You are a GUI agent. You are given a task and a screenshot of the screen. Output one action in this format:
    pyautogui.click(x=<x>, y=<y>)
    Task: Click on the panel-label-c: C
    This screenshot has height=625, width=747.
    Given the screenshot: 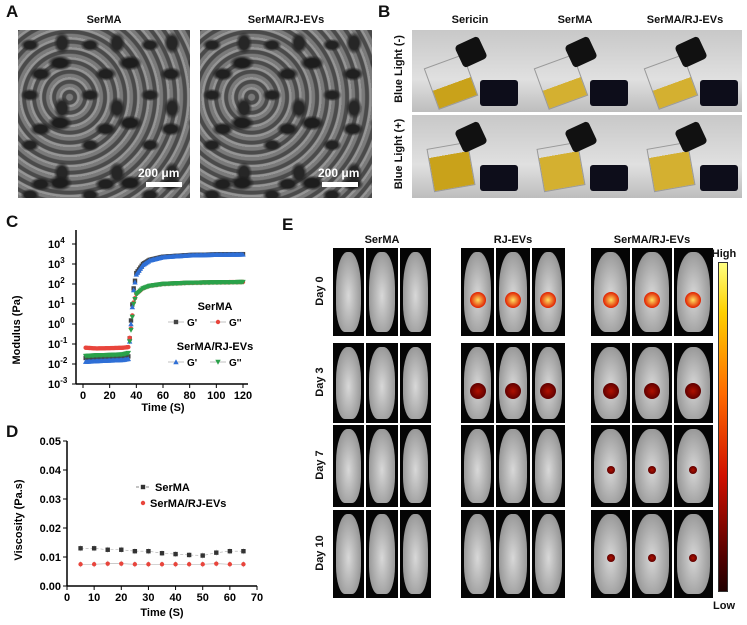 What is the action you would take?
    pyautogui.click(x=12, y=221)
    